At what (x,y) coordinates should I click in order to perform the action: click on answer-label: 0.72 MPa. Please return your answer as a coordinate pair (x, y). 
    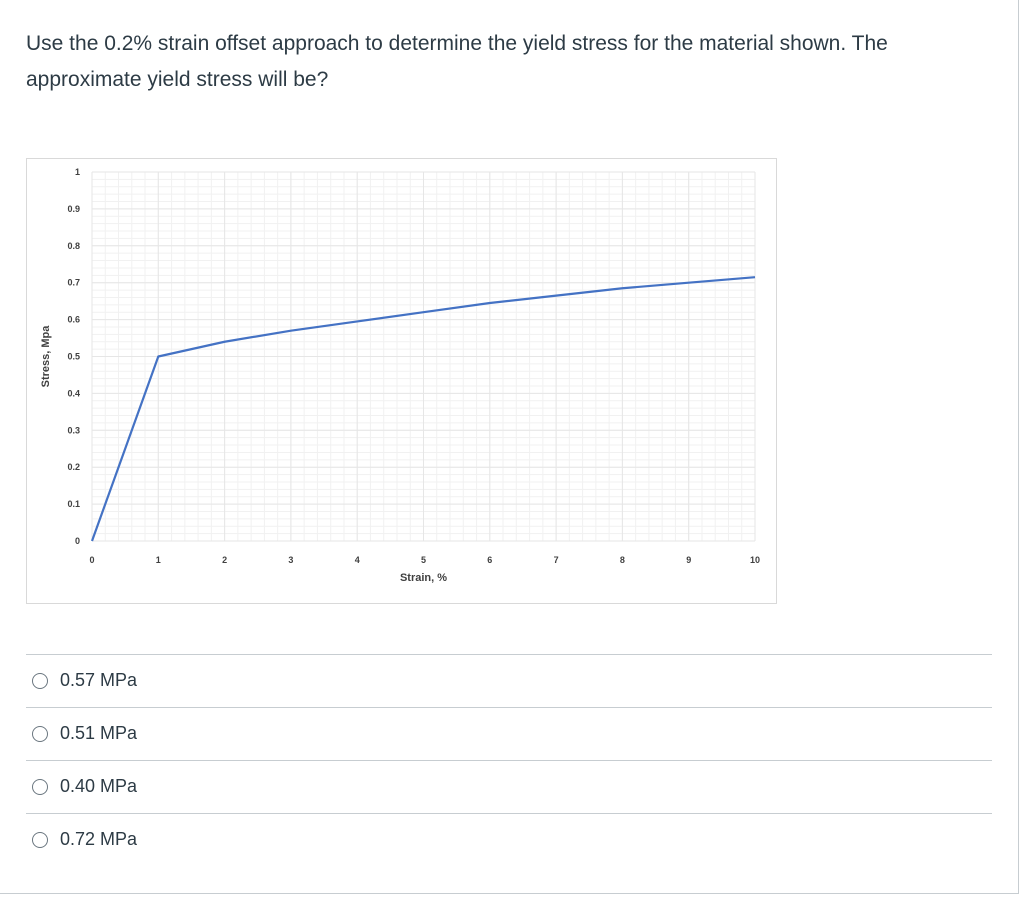
    Looking at the image, I should click on (99, 839).